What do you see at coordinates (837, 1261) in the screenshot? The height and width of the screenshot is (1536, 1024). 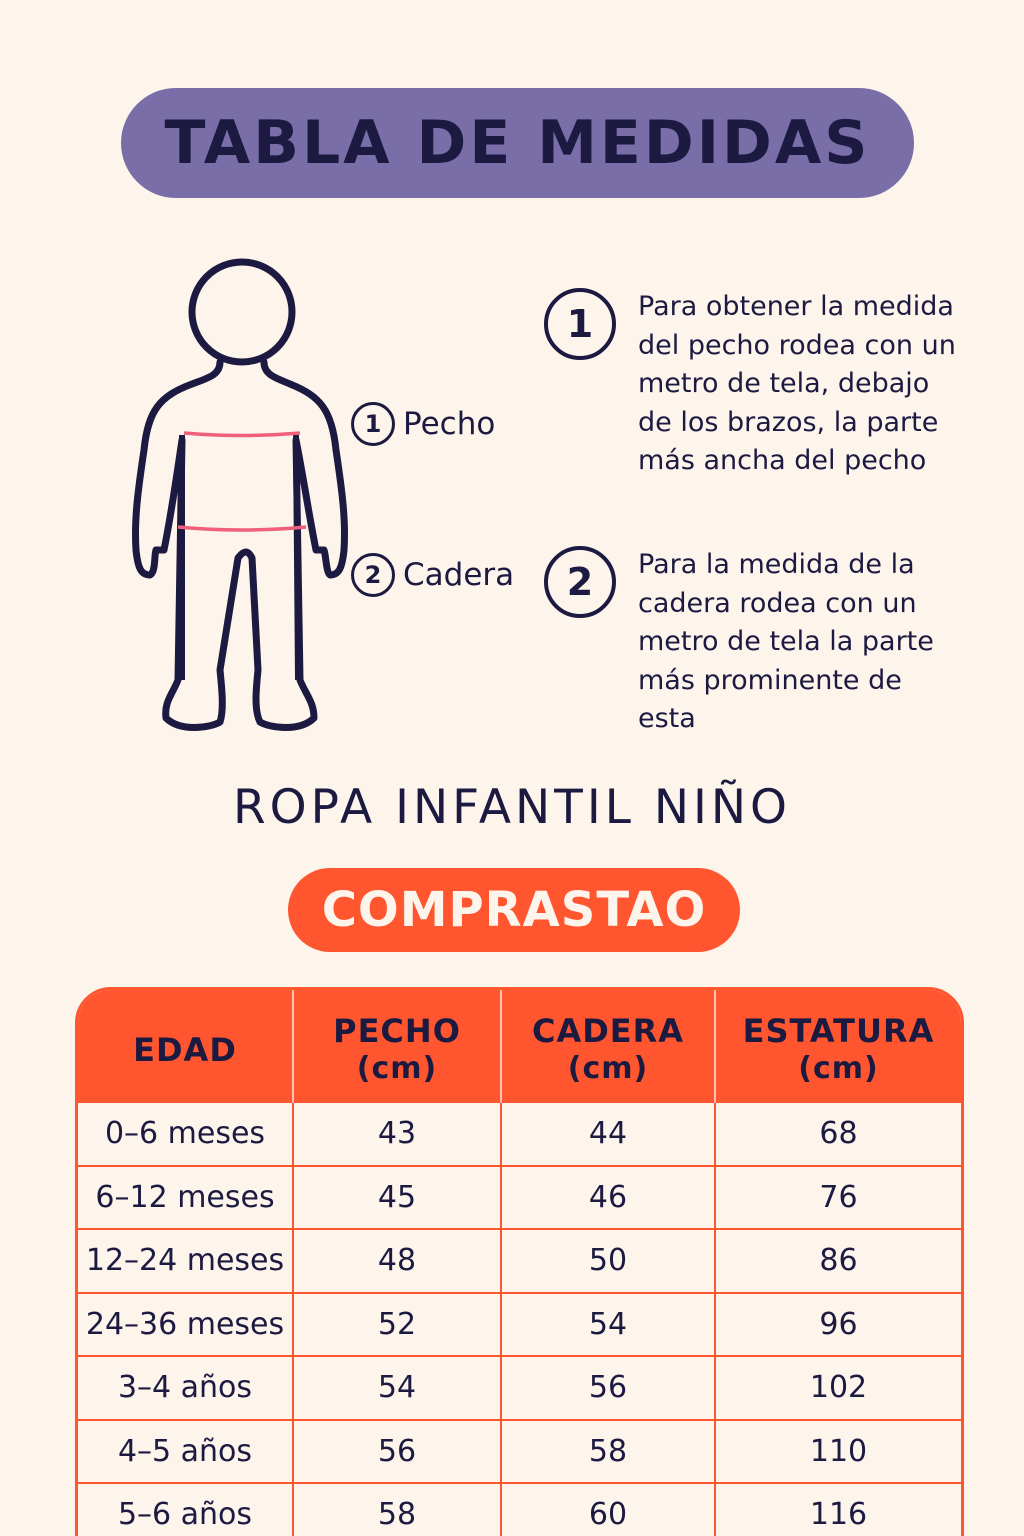 I see `cell-estatura: 86` at bounding box center [837, 1261].